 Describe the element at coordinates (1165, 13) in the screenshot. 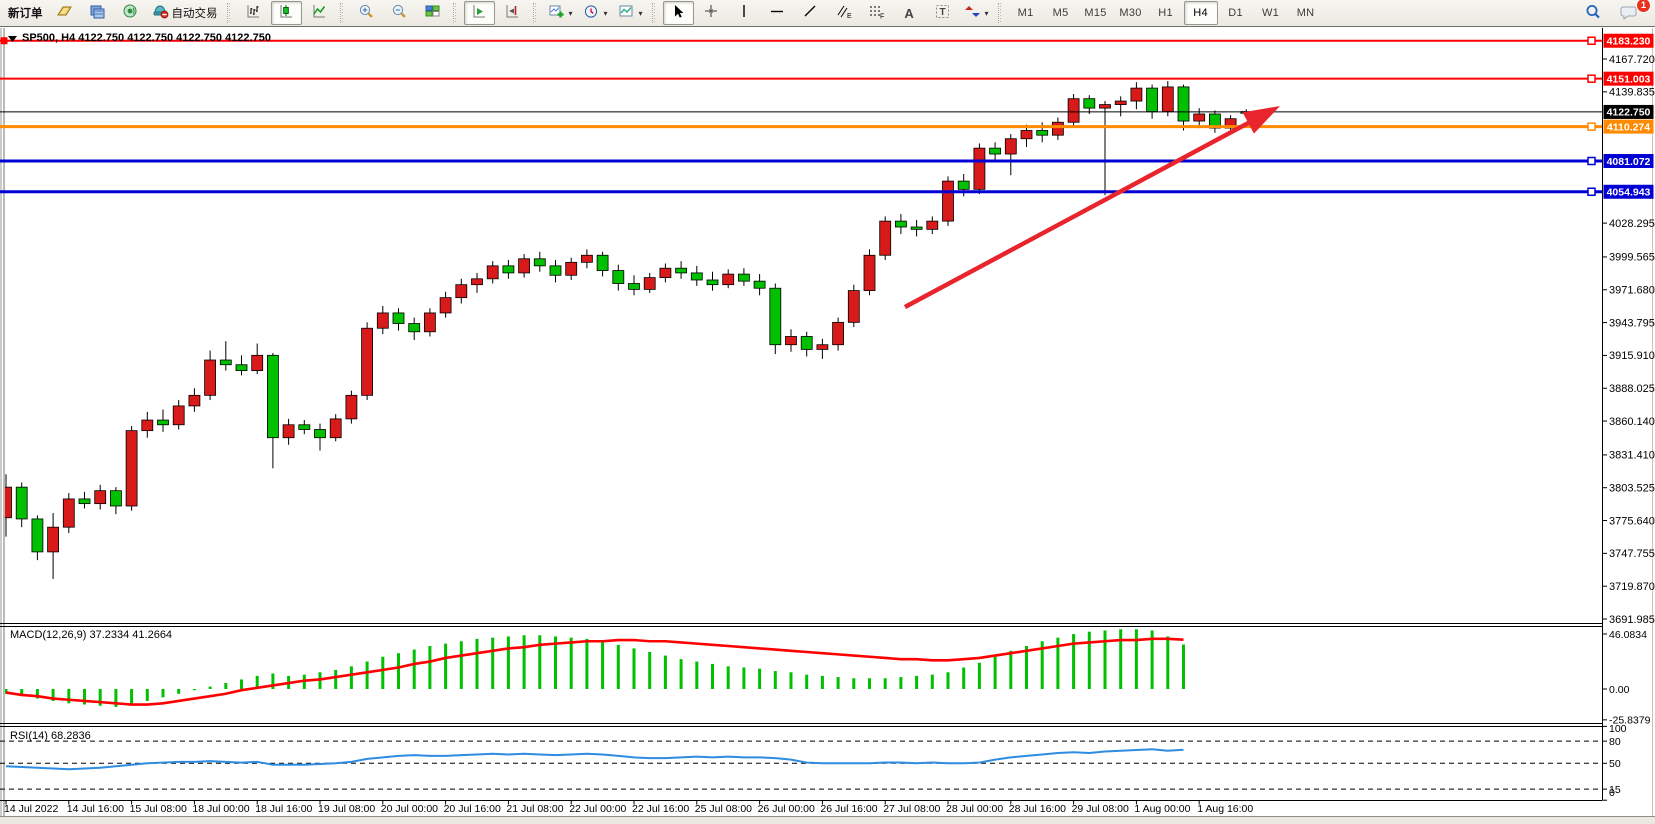

I see `timeframe-h1: H1` at that location.